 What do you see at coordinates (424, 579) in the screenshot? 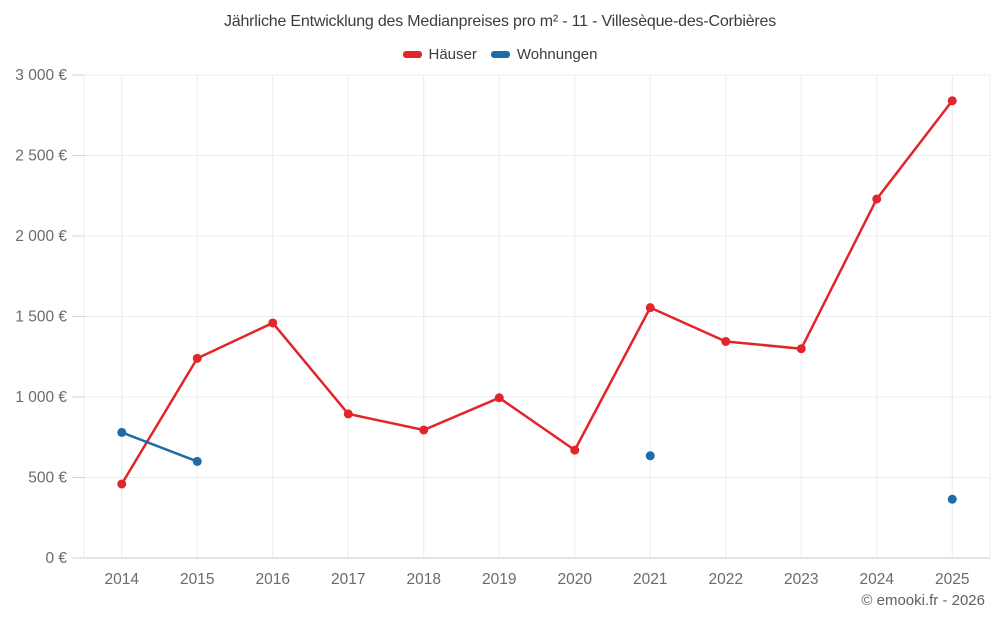
I see `x-axis-label: 2018` at bounding box center [424, 579].